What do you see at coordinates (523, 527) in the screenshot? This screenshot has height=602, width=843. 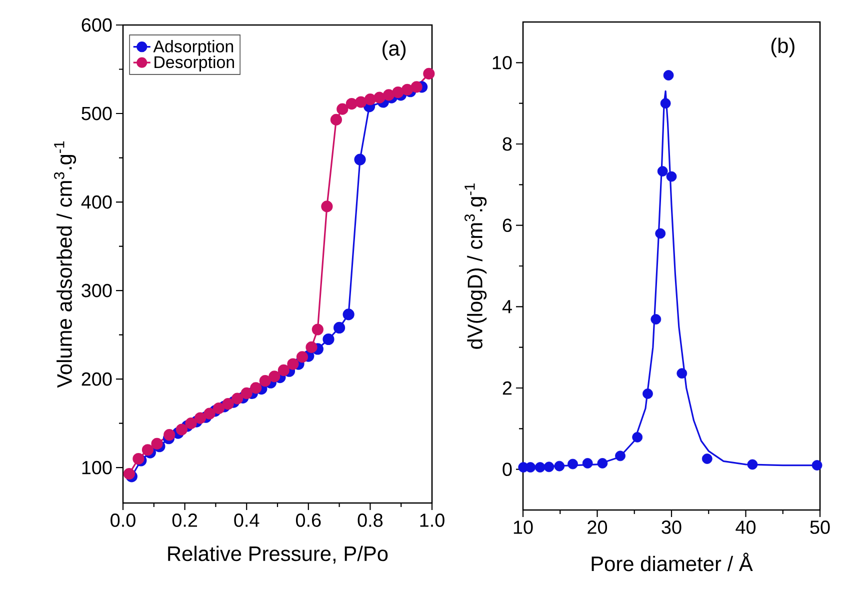 I see `x-tick-label: 10` at bounding box center [523, 527].